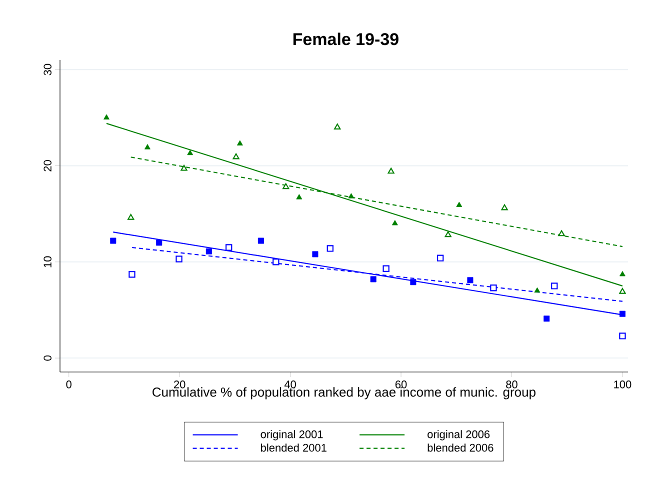 This screenshot has height=499, width=655. Describe the element at coordinates (291, 435) in the screenshot. I see `legend-label: original 2001` at that location.